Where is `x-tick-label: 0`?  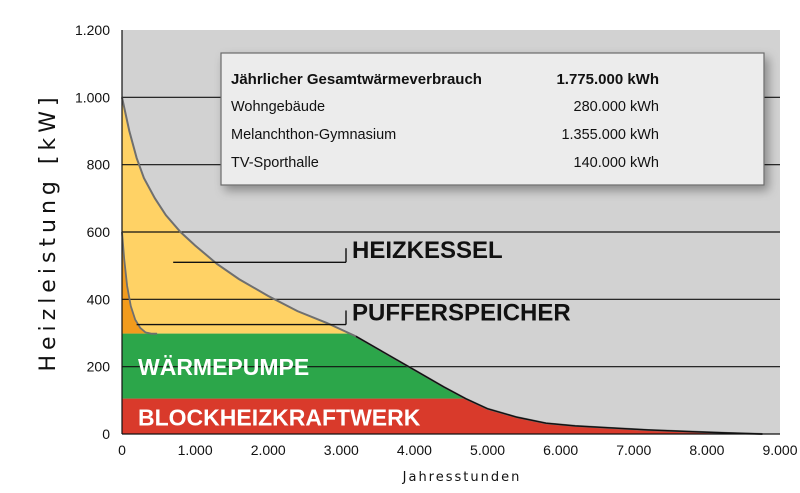
x-tick-label: 0 is located at coordinates (122, 450).